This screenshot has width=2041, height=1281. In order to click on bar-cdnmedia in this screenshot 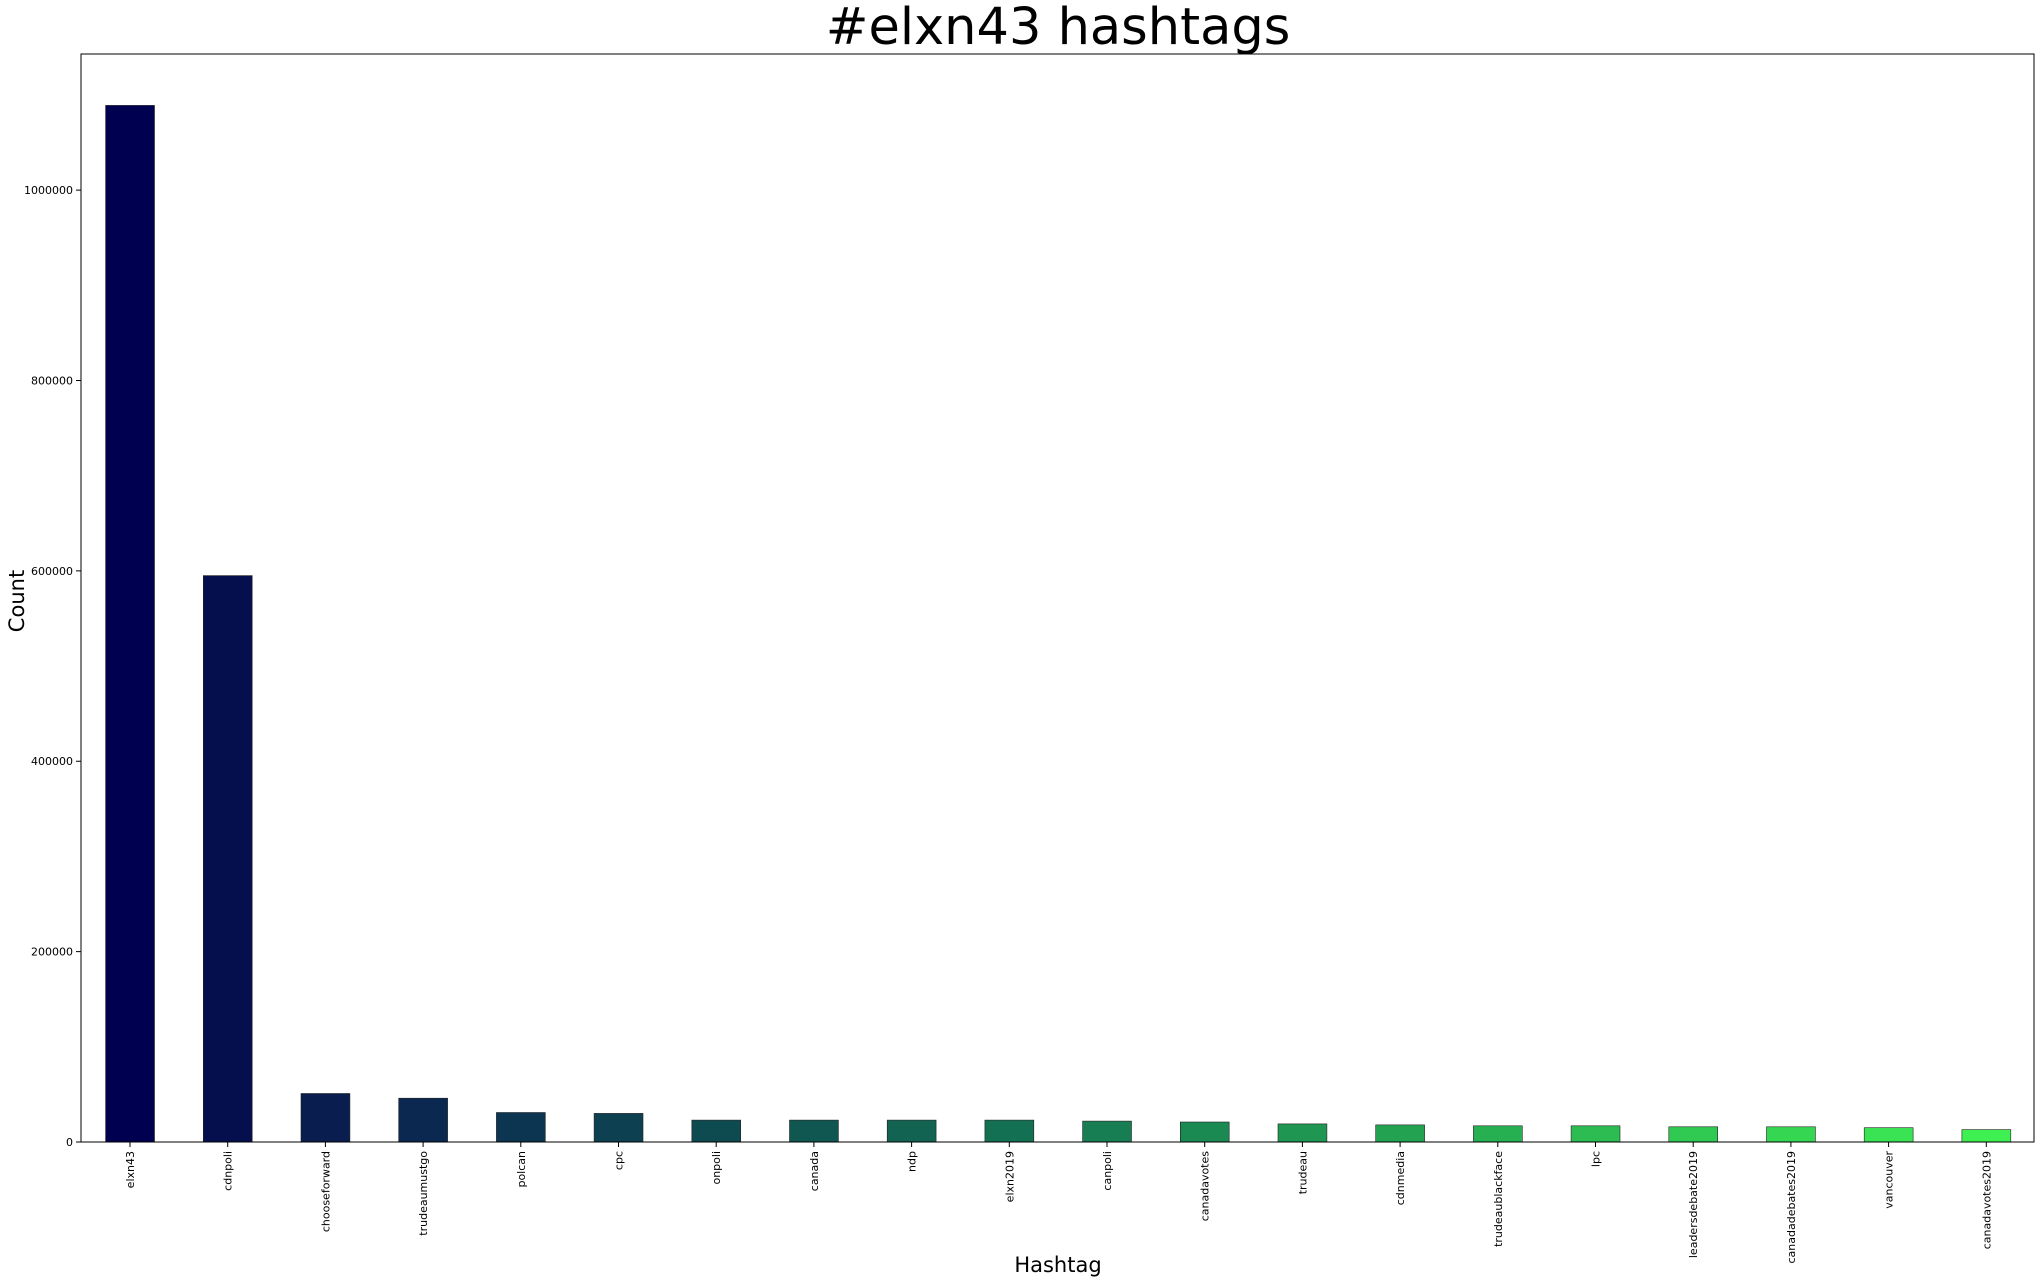, I will do `click(1400, 1133)`.